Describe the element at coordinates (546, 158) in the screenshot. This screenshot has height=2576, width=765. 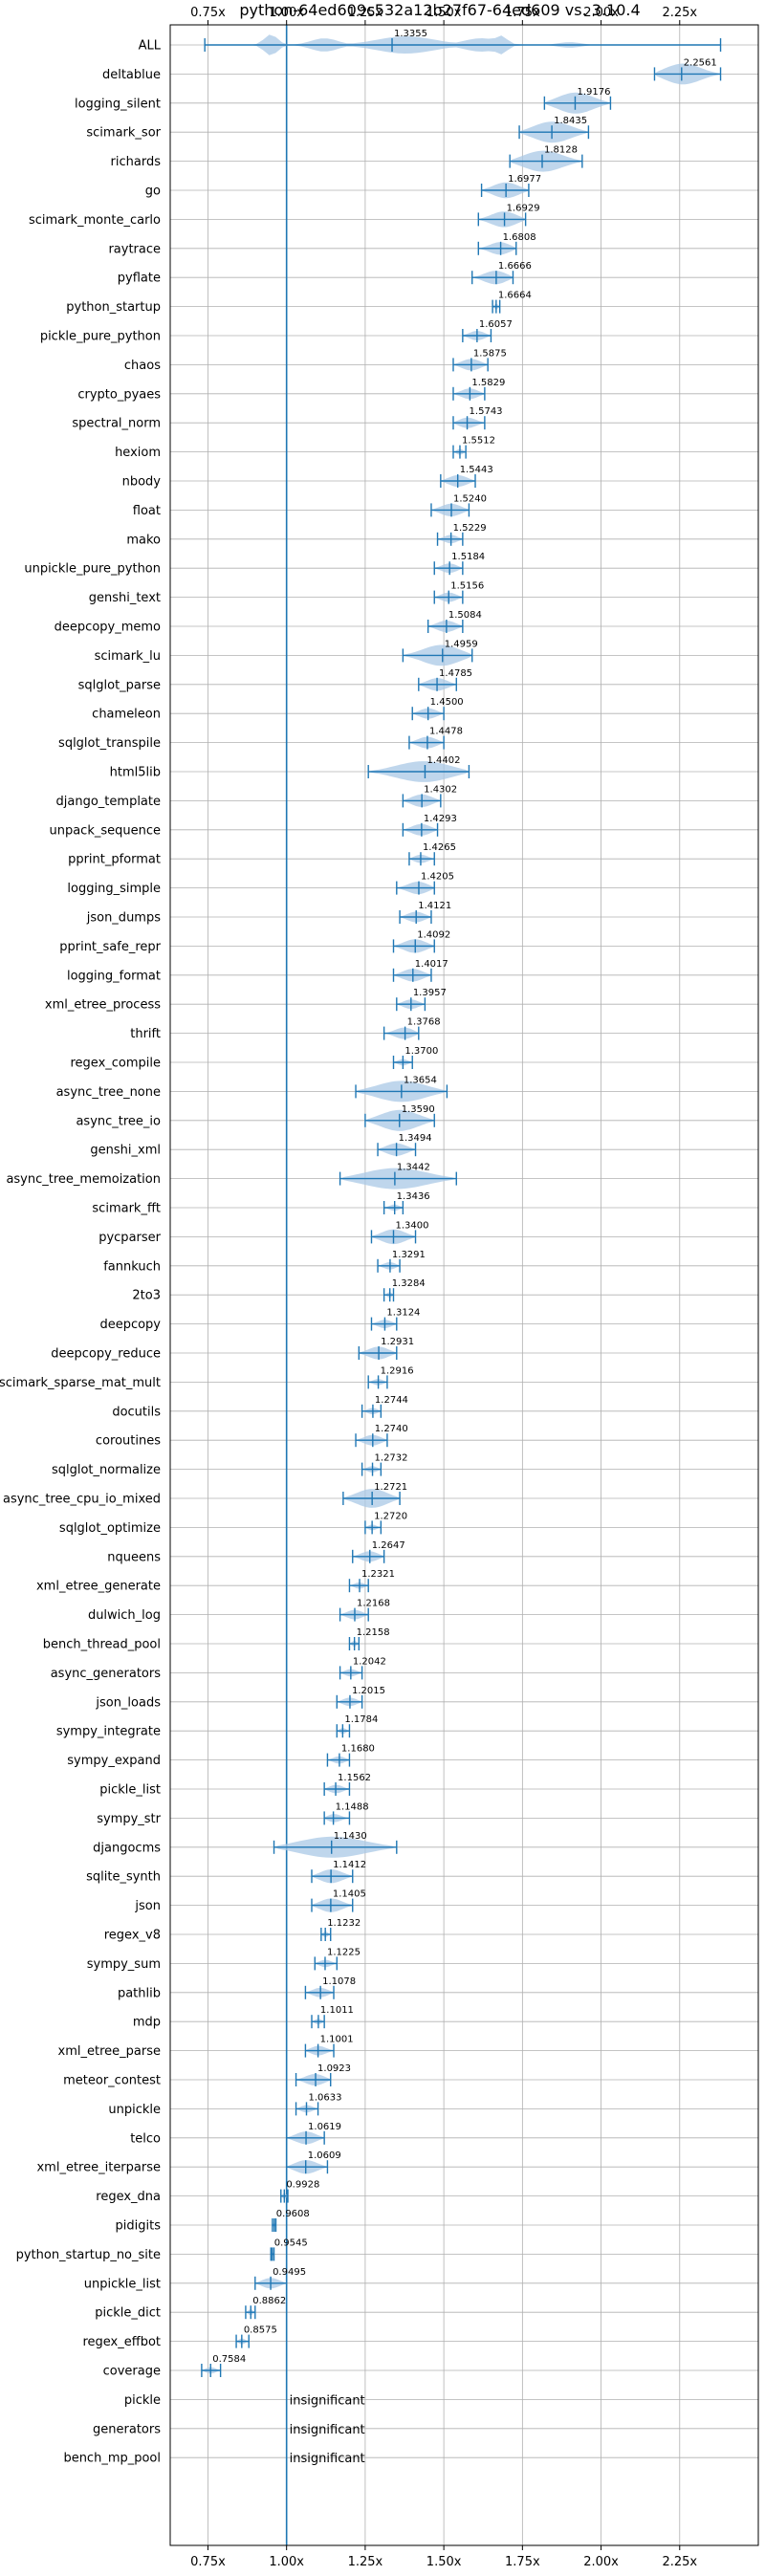
I see `violin-richards: 1.8128` at that location.